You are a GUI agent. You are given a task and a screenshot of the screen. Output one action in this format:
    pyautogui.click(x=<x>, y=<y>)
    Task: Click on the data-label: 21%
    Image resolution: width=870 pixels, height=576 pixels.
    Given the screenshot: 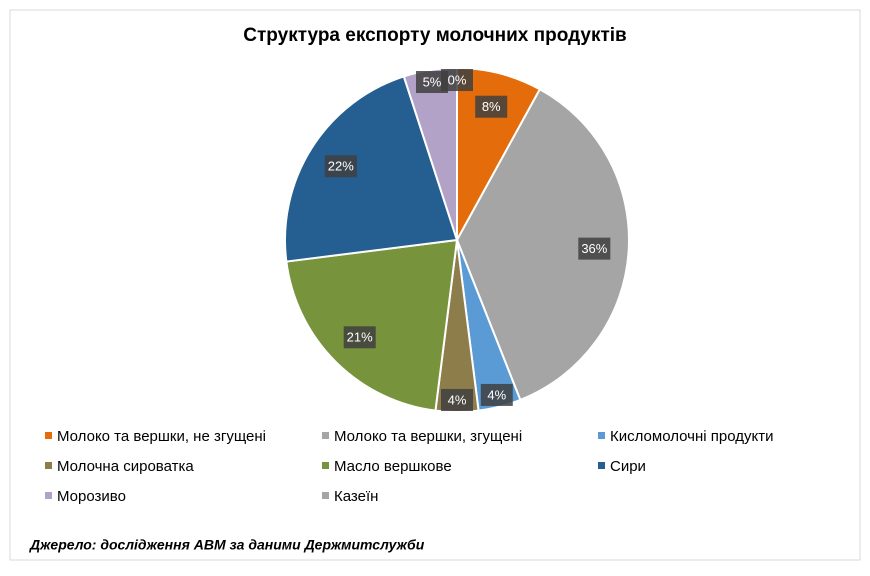 What is the action you would take?
    pyautogui.click(x=360, y=337)
    